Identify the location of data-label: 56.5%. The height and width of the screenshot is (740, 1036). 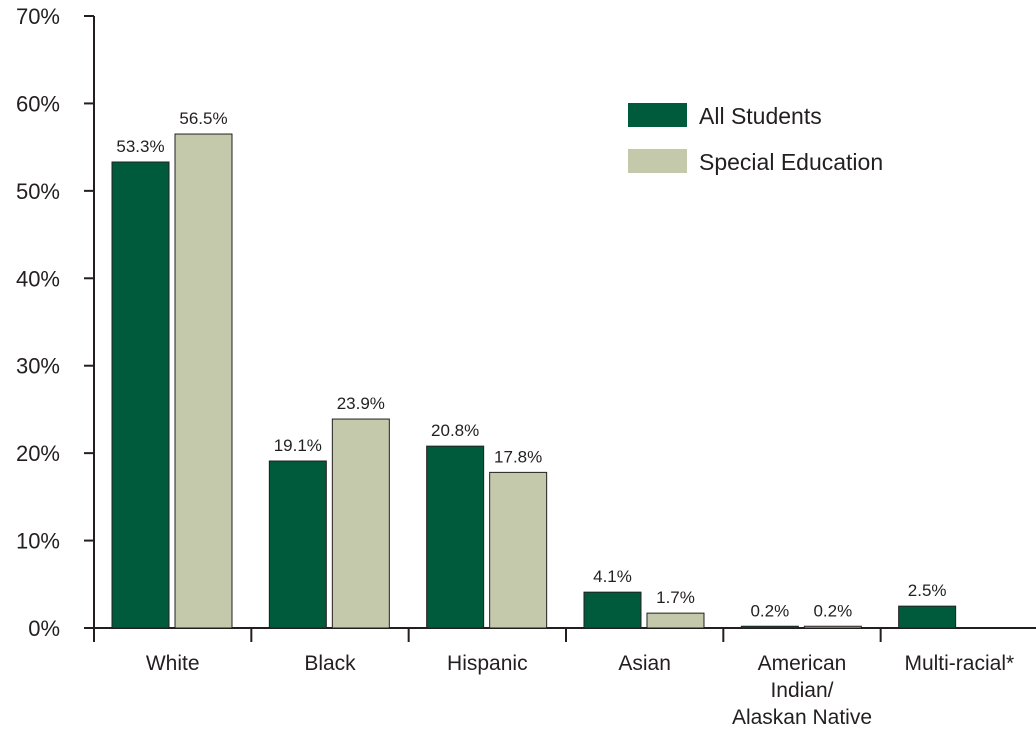
(203, 118).